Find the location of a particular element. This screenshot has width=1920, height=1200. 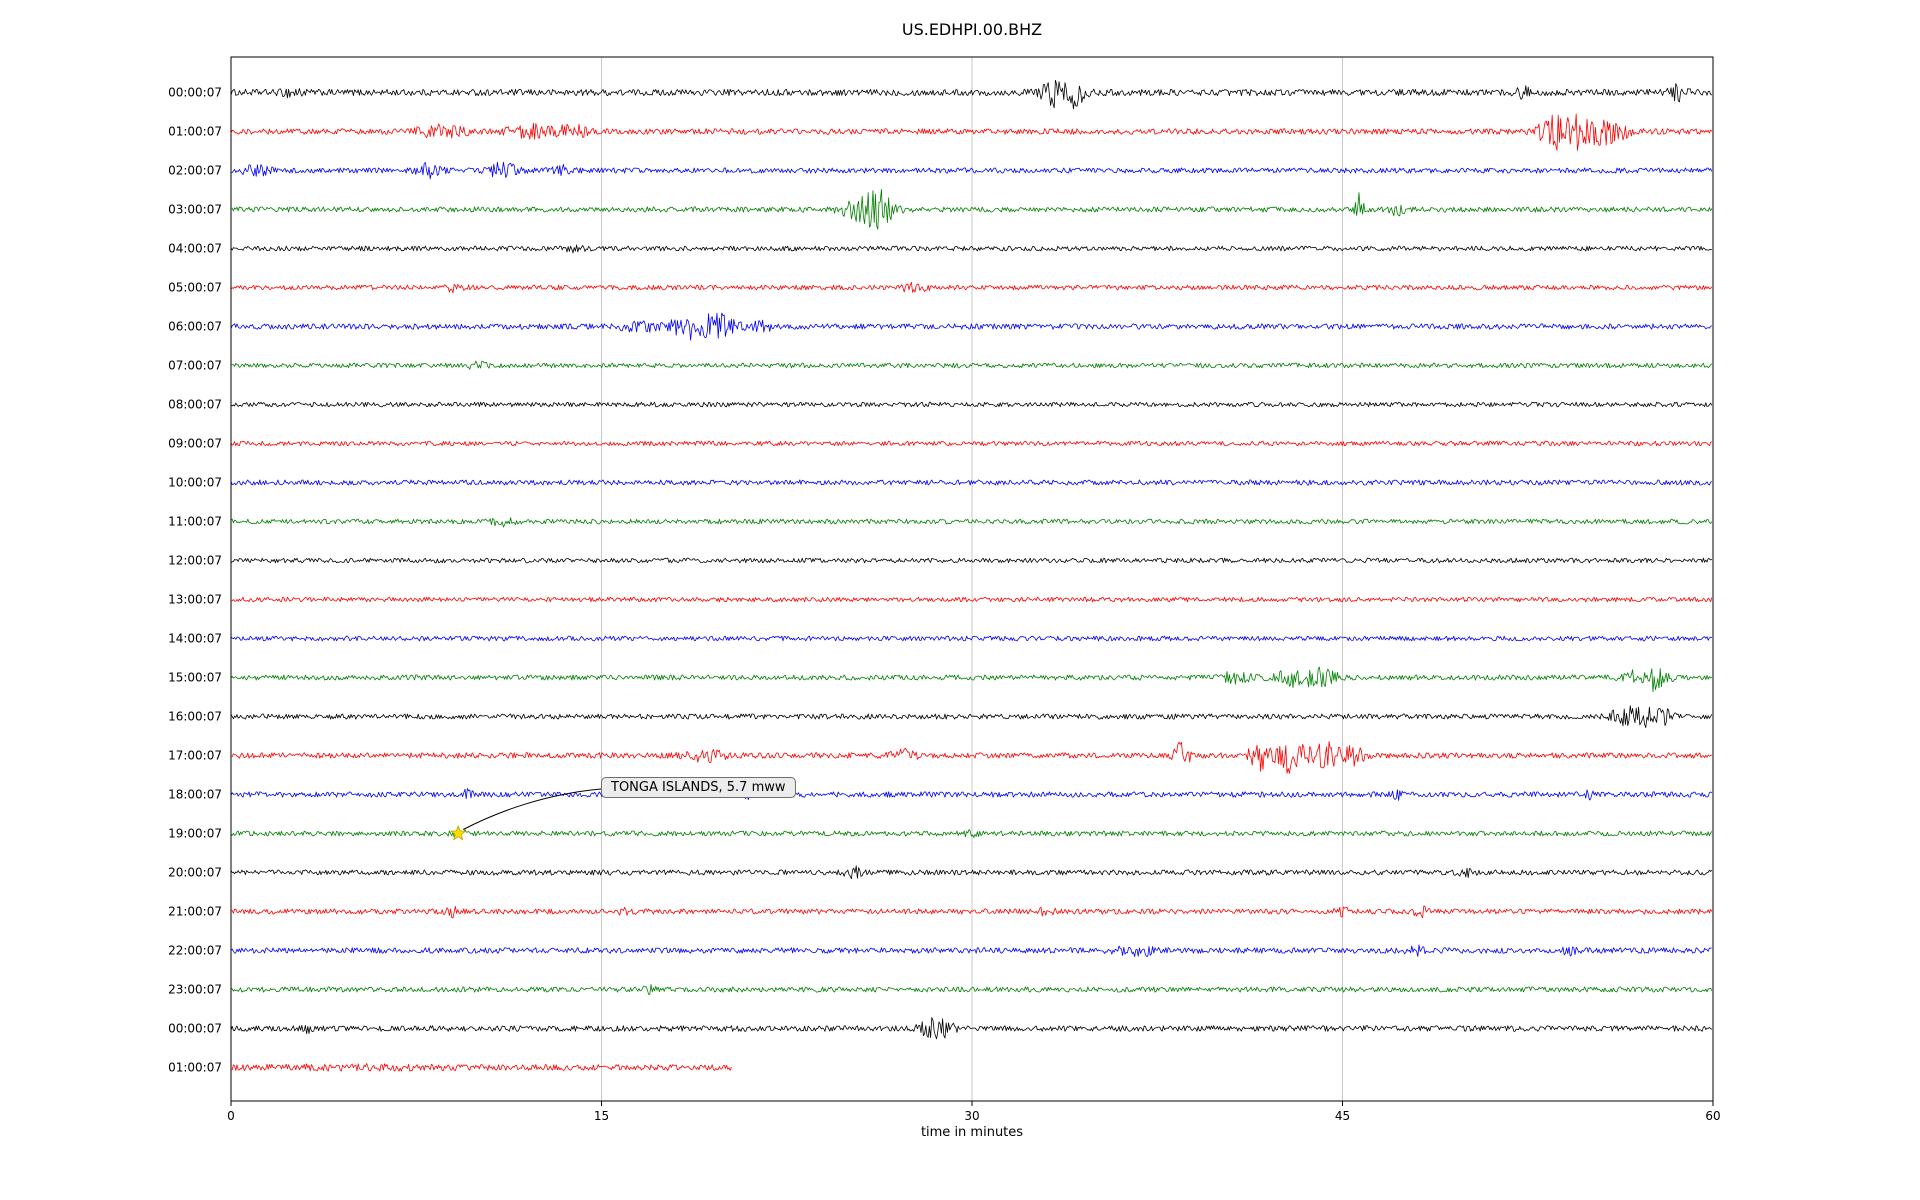

x-tick-label: 60 is located at coordinates (1712, 1116).